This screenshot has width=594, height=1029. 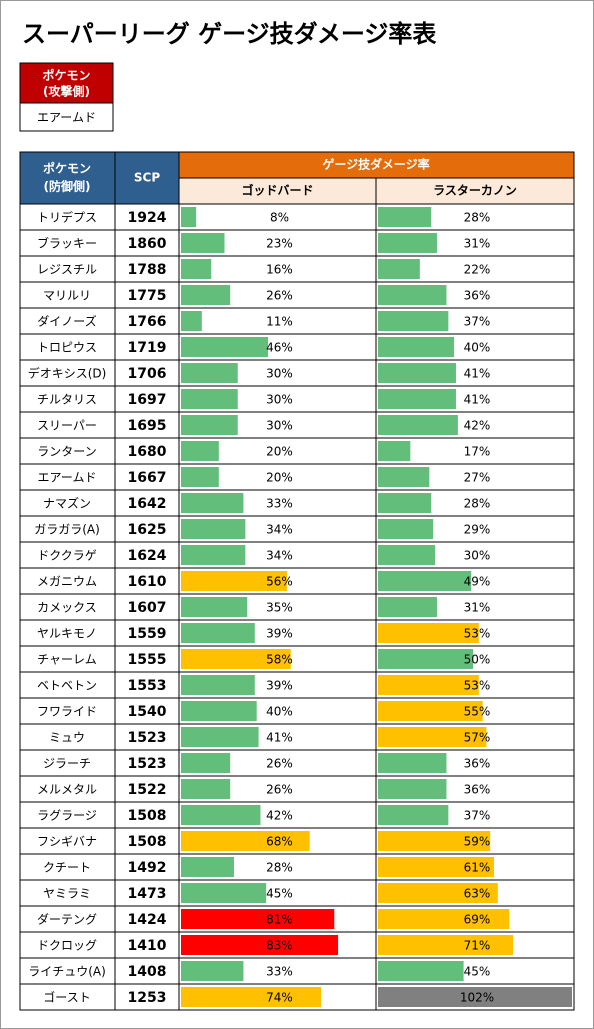 What do you see at coordinates (477, 738) in the screenshot?
I see `value-label: 57%` at bounding box center [477, 738].